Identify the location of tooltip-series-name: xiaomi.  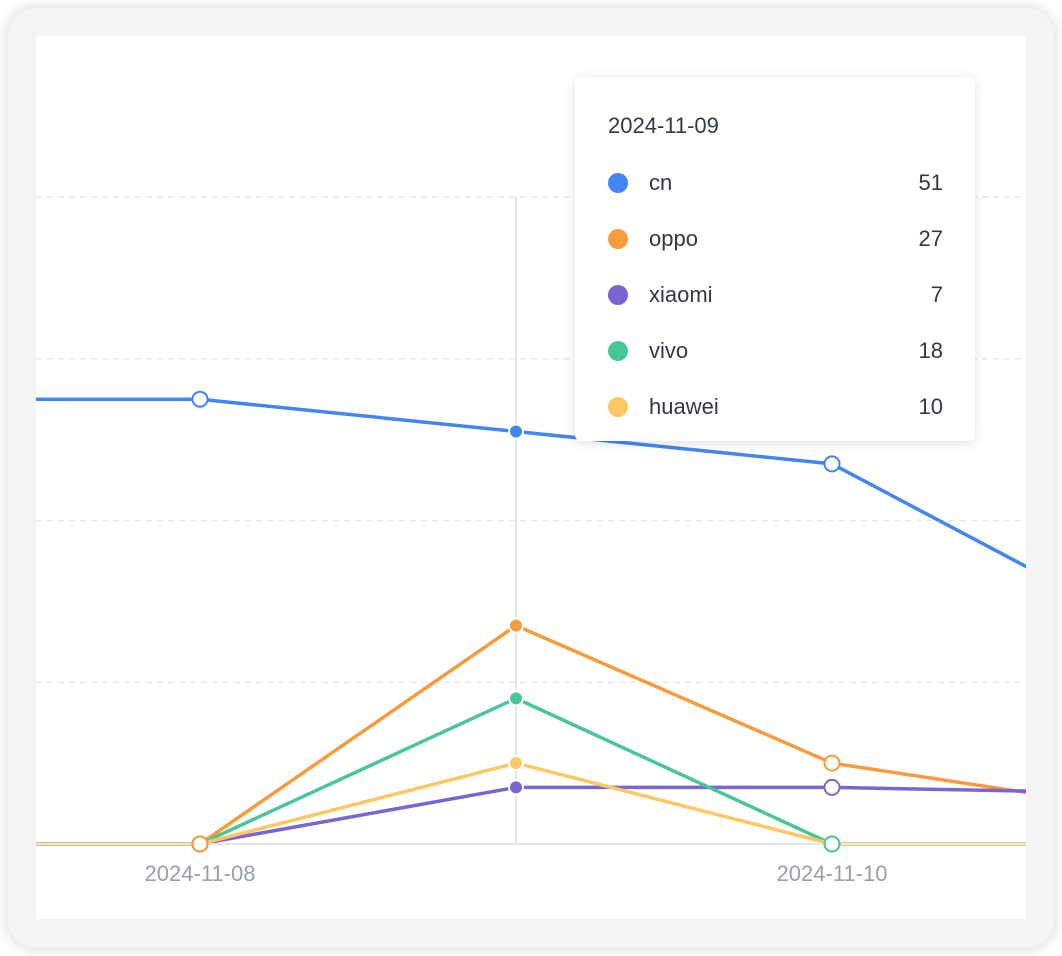
(681, 294).